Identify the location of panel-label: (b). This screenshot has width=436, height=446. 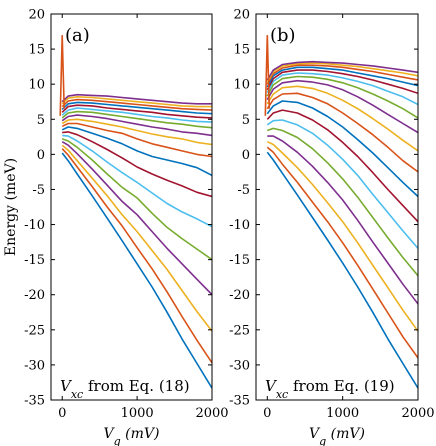
(283, 35).